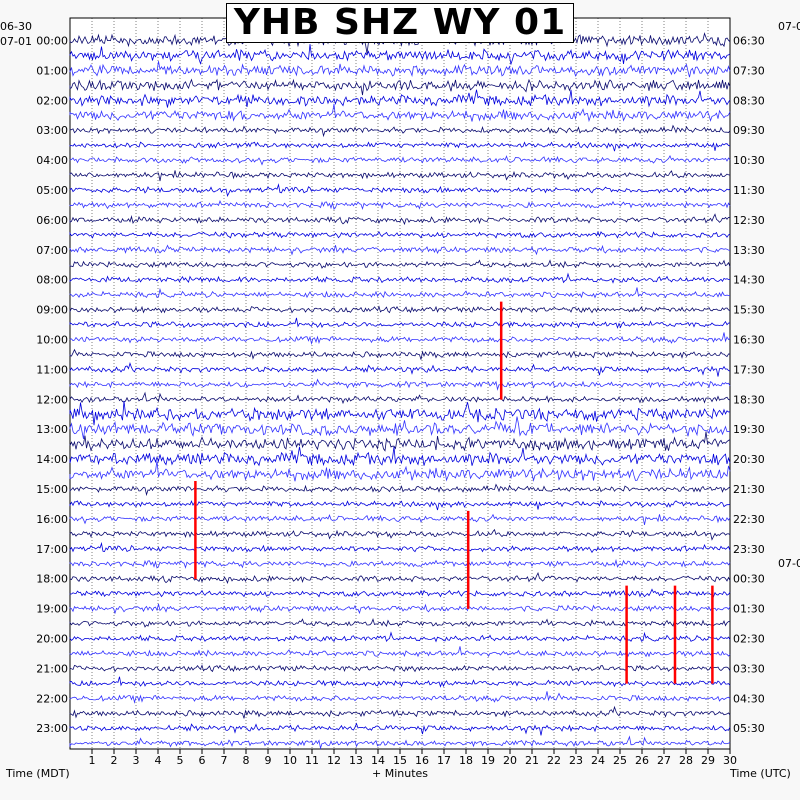  I want to click on x-tick-label: 30, so click(730, 760).